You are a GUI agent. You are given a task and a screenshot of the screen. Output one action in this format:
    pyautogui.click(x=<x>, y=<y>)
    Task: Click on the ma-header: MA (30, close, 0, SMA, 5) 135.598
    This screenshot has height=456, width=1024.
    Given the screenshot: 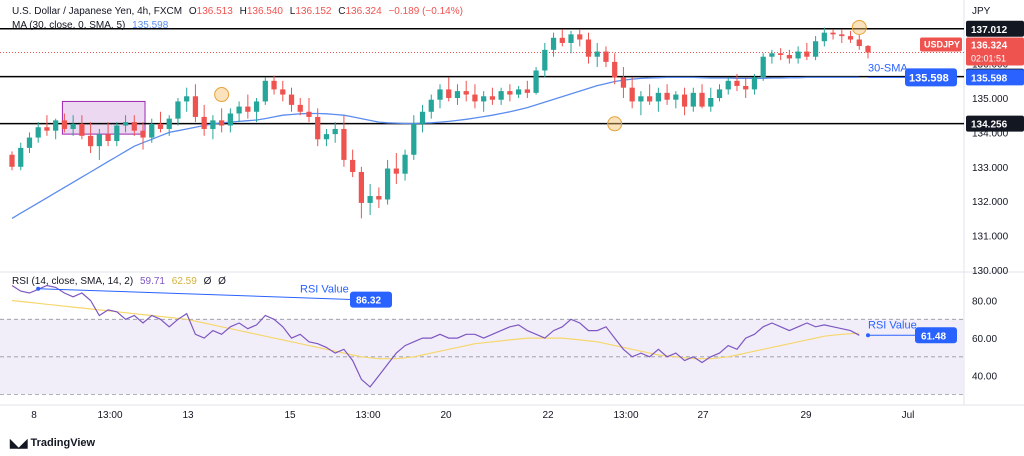 What is the action you would take?
    pyautogui.click(x=92, y=25)
    